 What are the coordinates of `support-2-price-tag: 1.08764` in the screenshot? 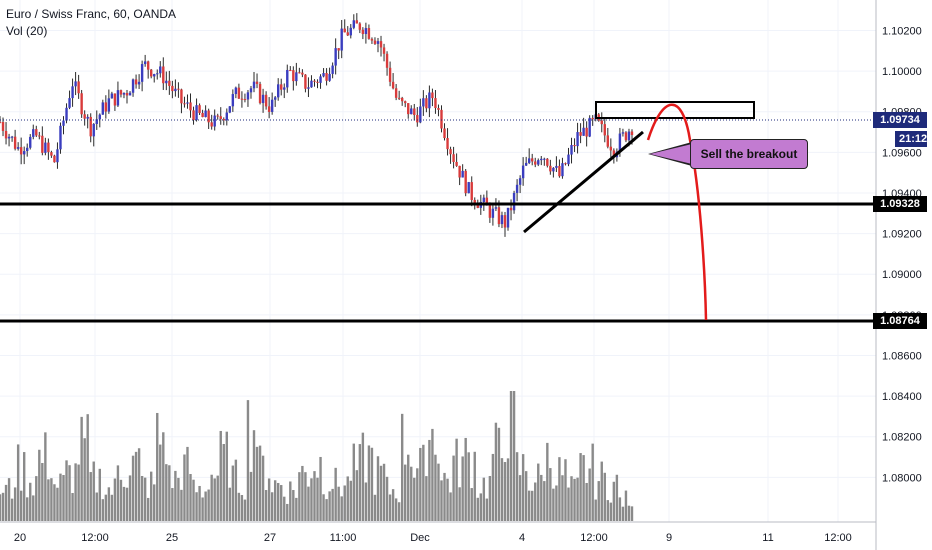 It's located at (900, 321).